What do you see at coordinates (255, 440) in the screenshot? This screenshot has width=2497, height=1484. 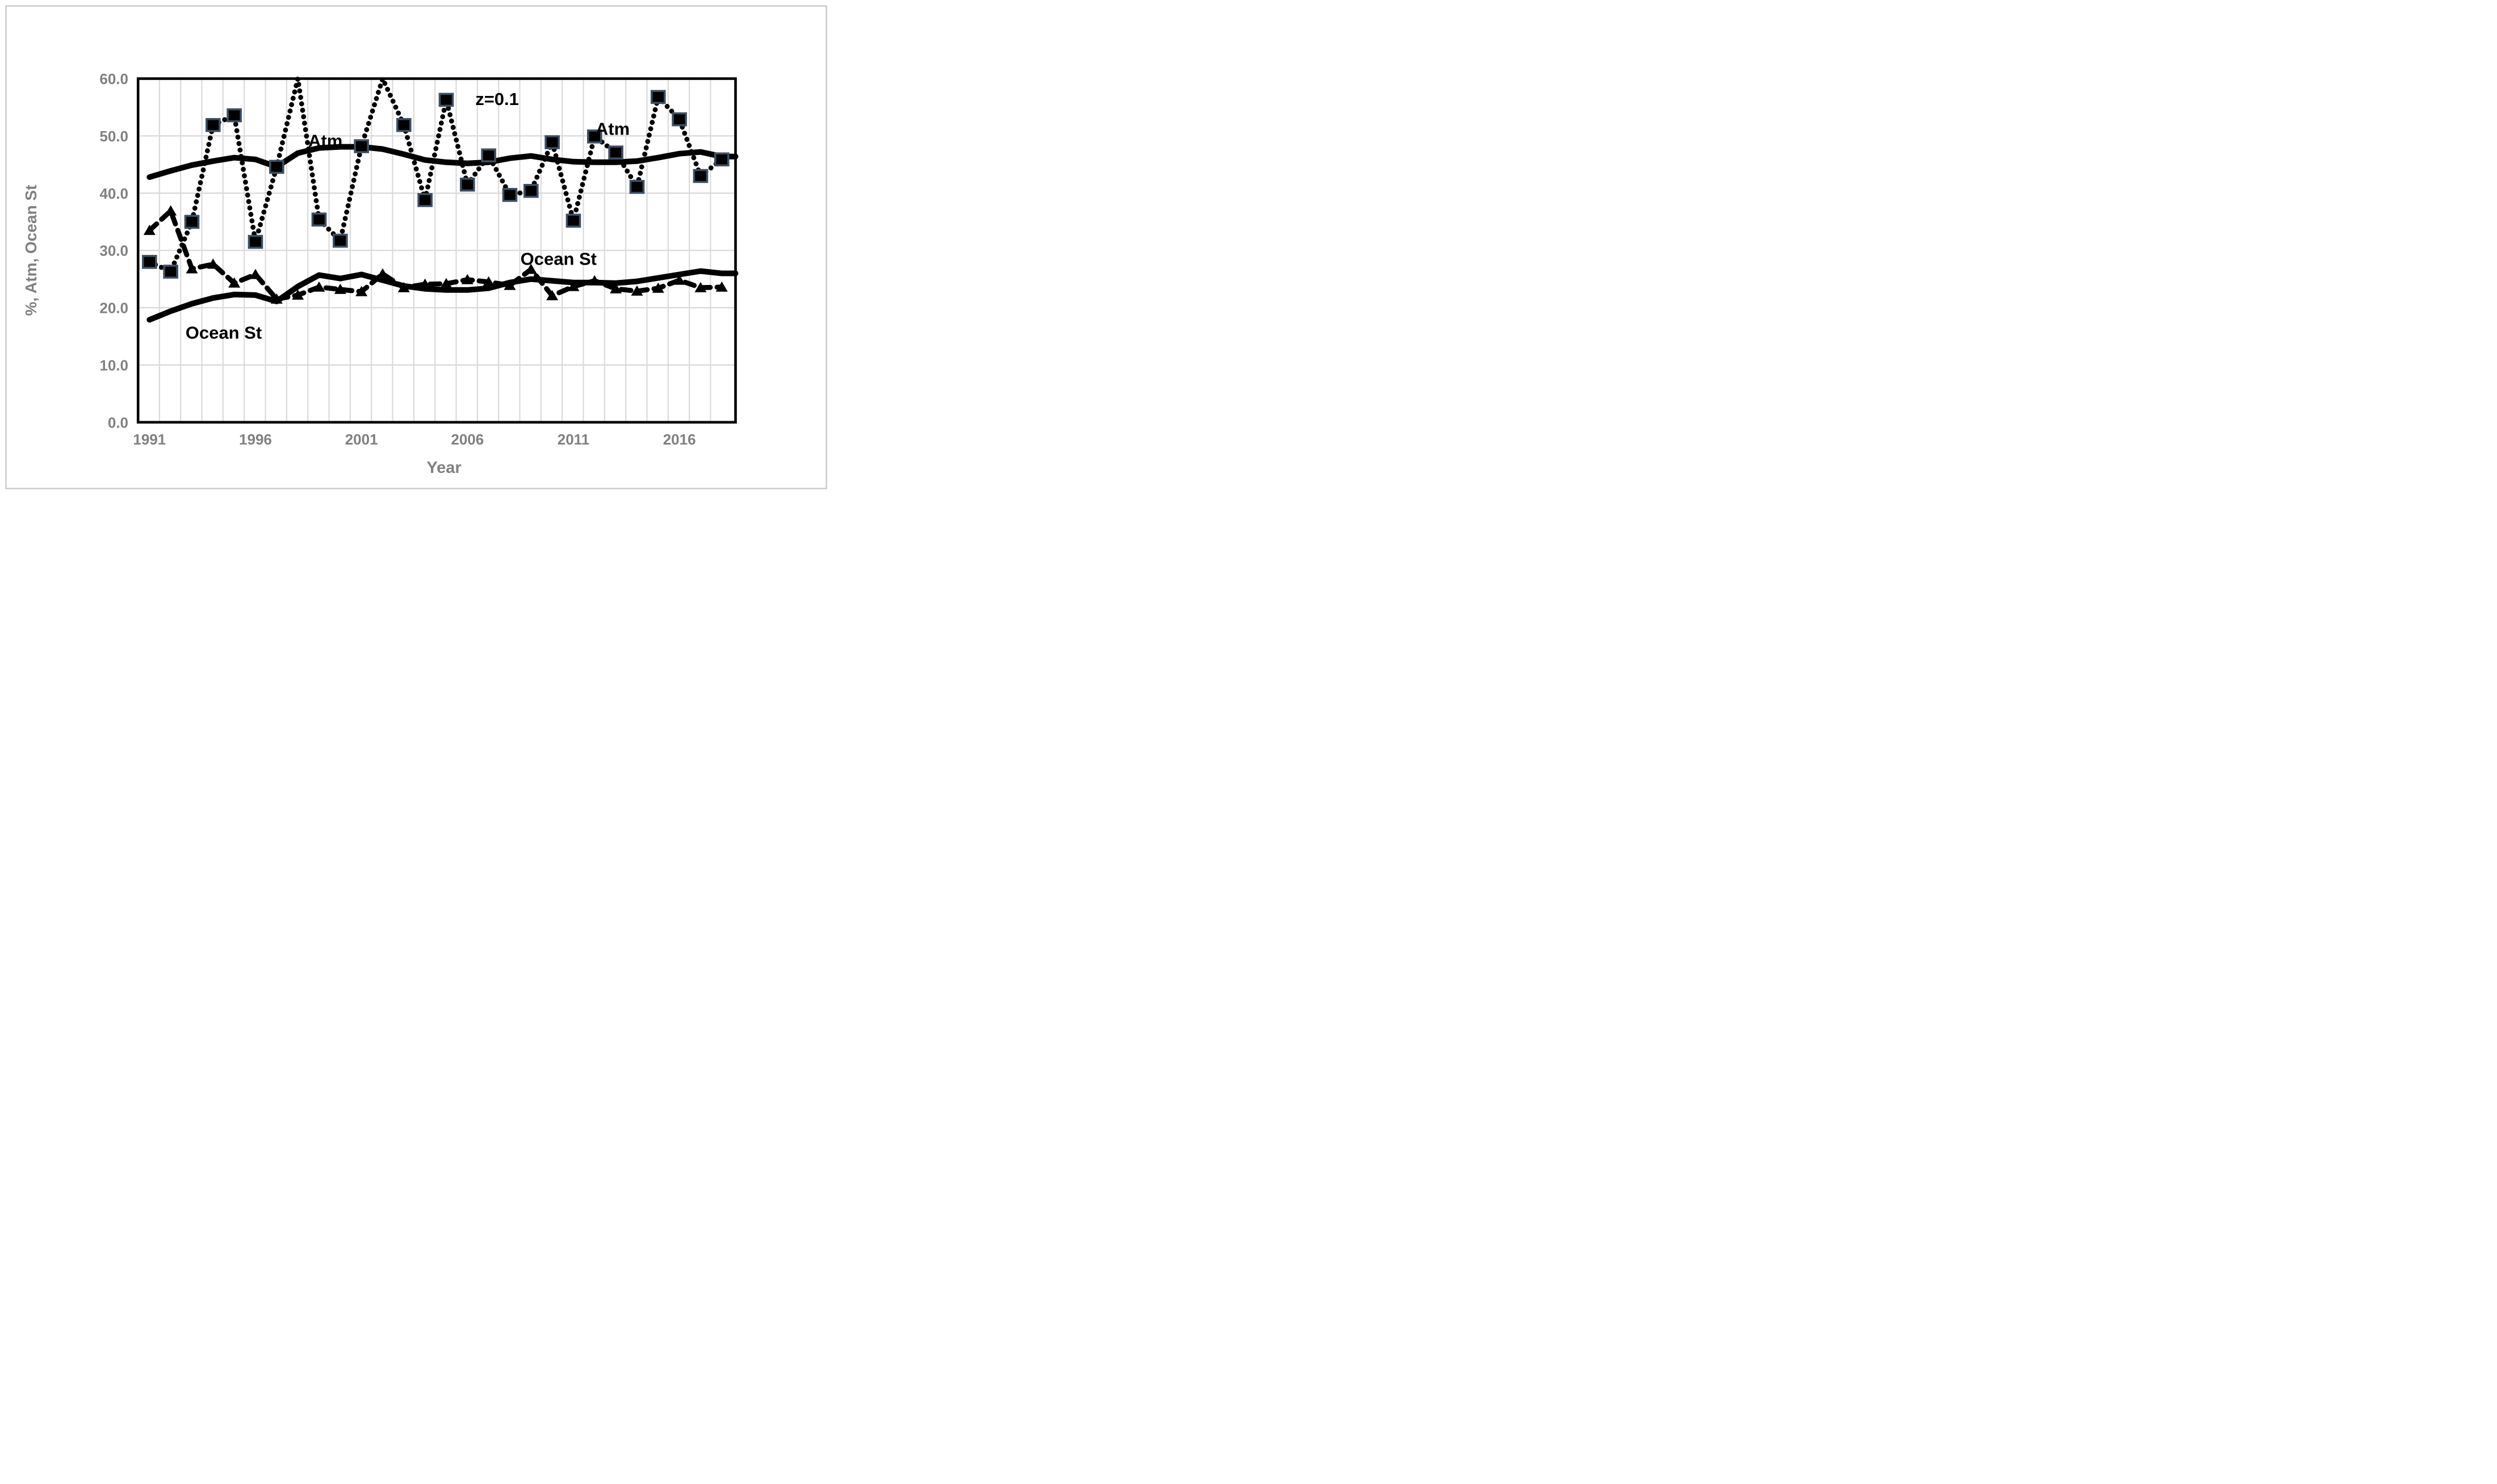 I see `x-tick-label: 1996` at bounding box center [255, 440].